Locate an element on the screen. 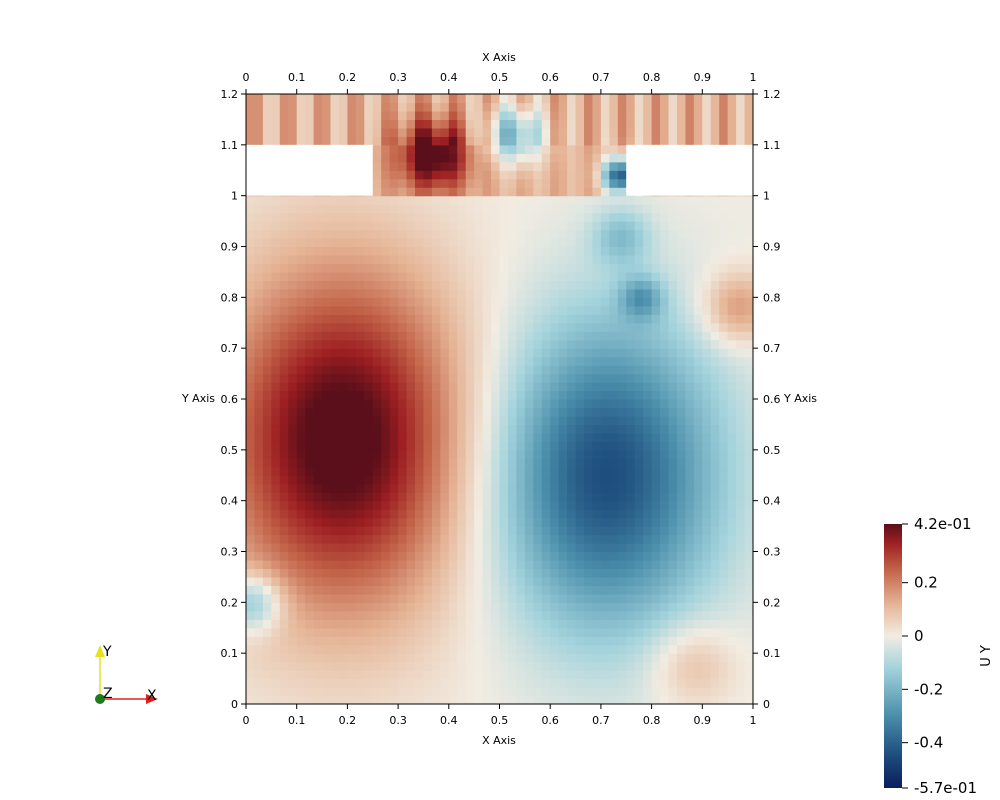 The height and width of the screenshot is (800, 1000). right-y-tick-label: 0.2 is located at coordinates (772, 602).